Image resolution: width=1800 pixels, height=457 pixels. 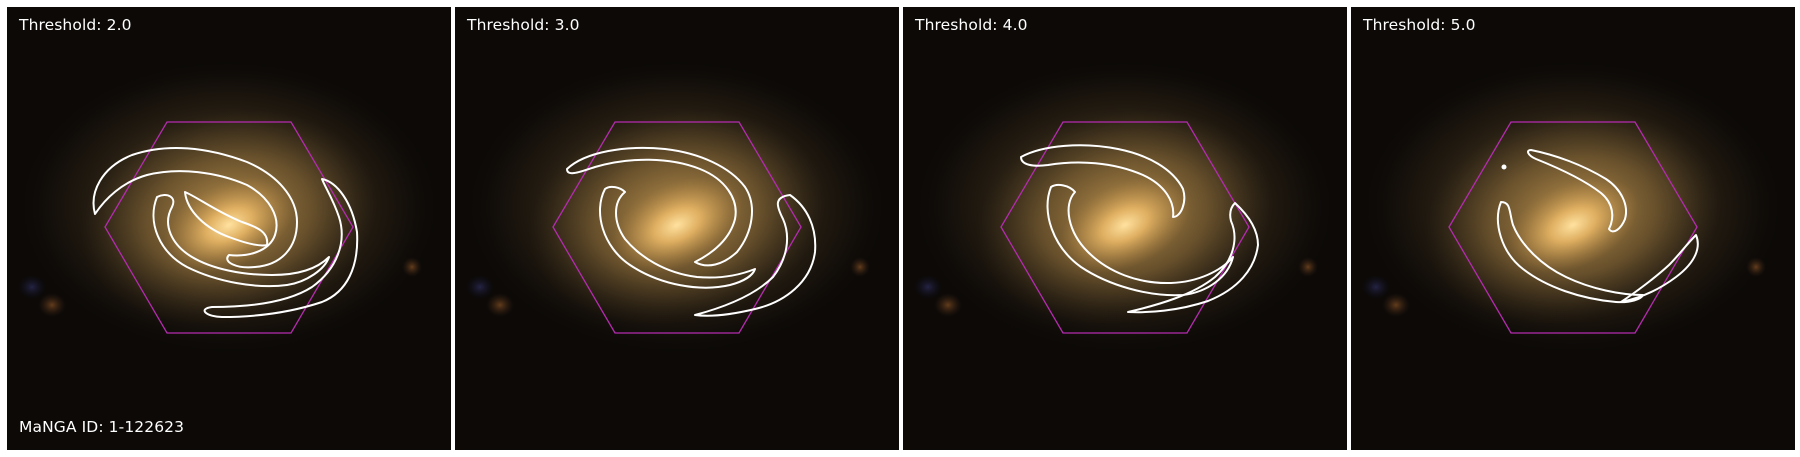 What do you see at coordinates (1419, 25) in the screenshot?
I see `threshold-label: Threshold: 5.0` at bounding box center [1419, 25].